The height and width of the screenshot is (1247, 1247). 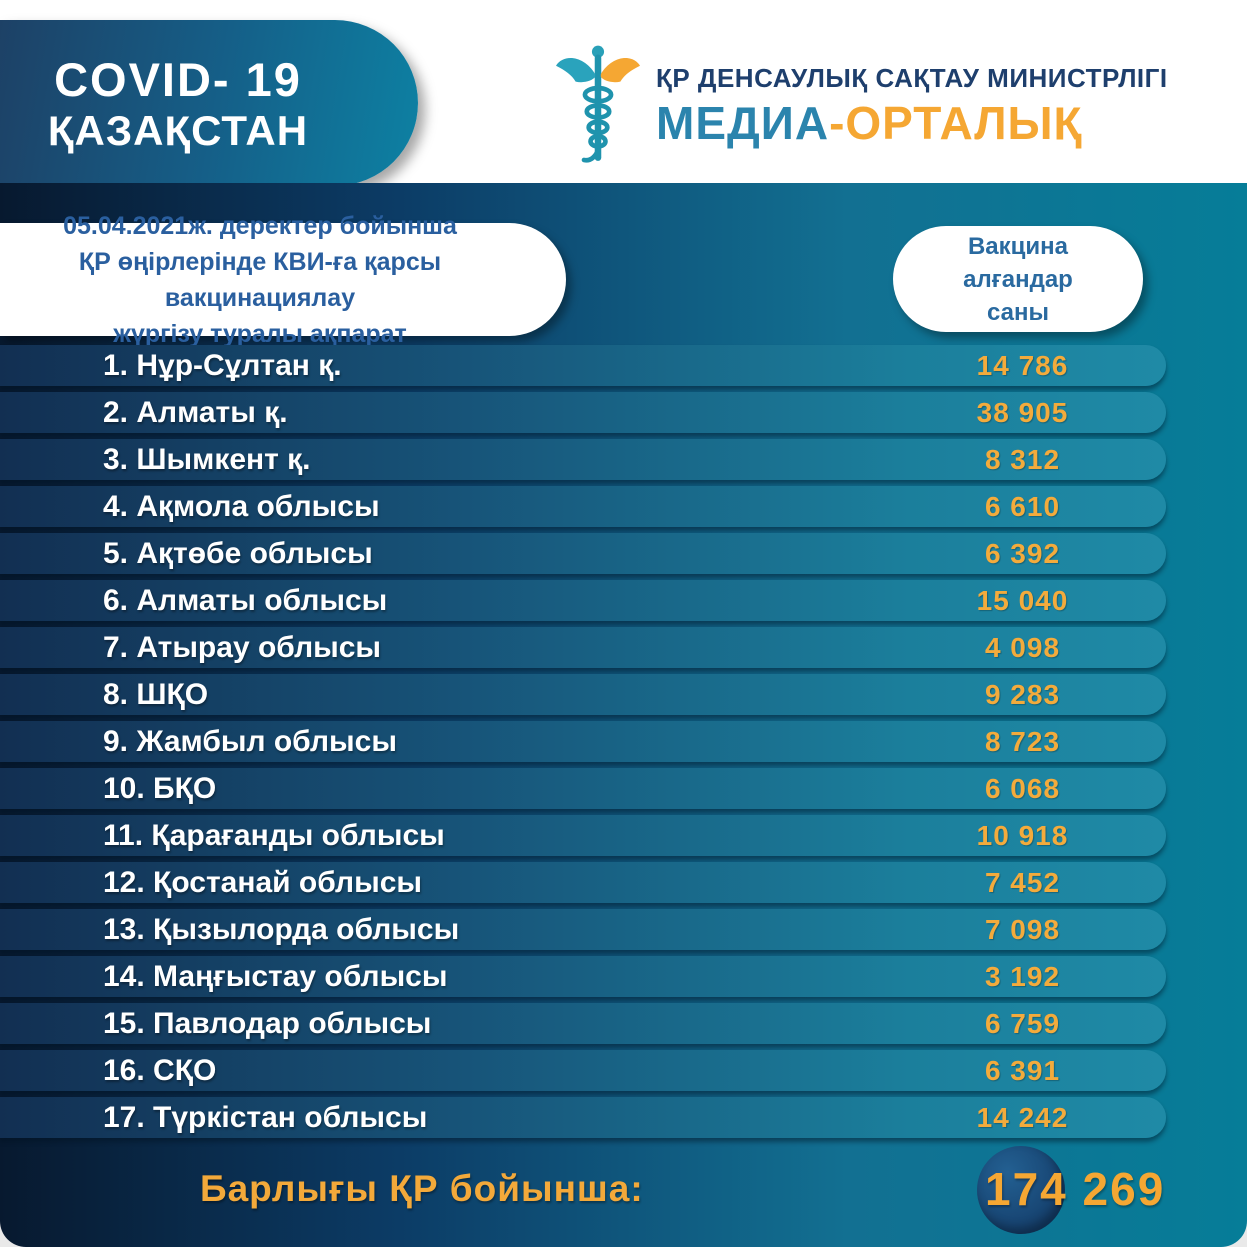 What do you see at coordinates (265, 1117) in the screenshot?
I see `region-label: 17. Түркістан облысы` at bounding box center [265, 1117].